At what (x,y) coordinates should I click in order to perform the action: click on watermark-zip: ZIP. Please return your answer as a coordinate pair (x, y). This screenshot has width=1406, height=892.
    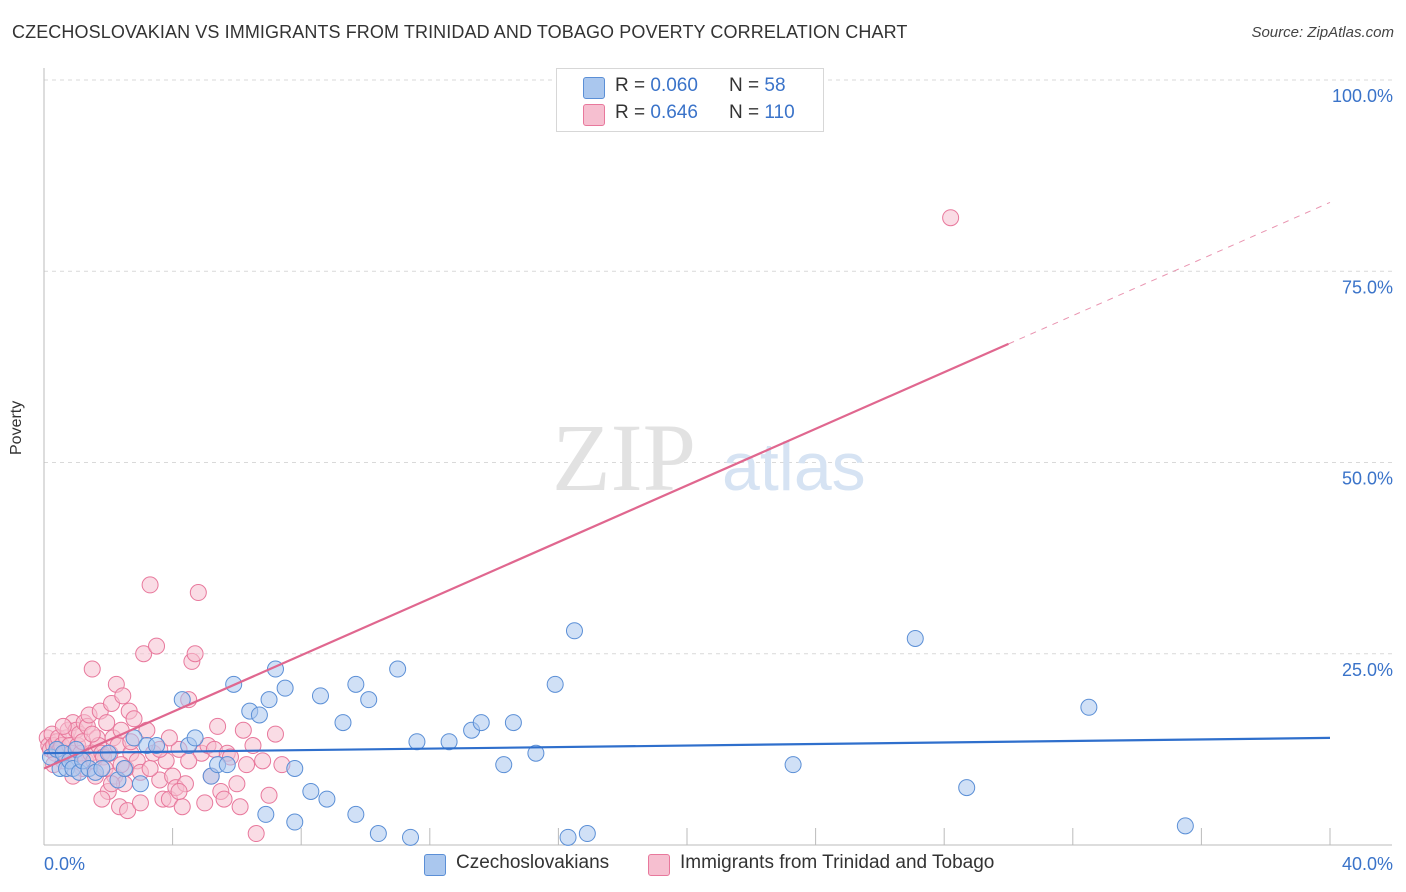
    Looking at the image, I should click on (624, 457).